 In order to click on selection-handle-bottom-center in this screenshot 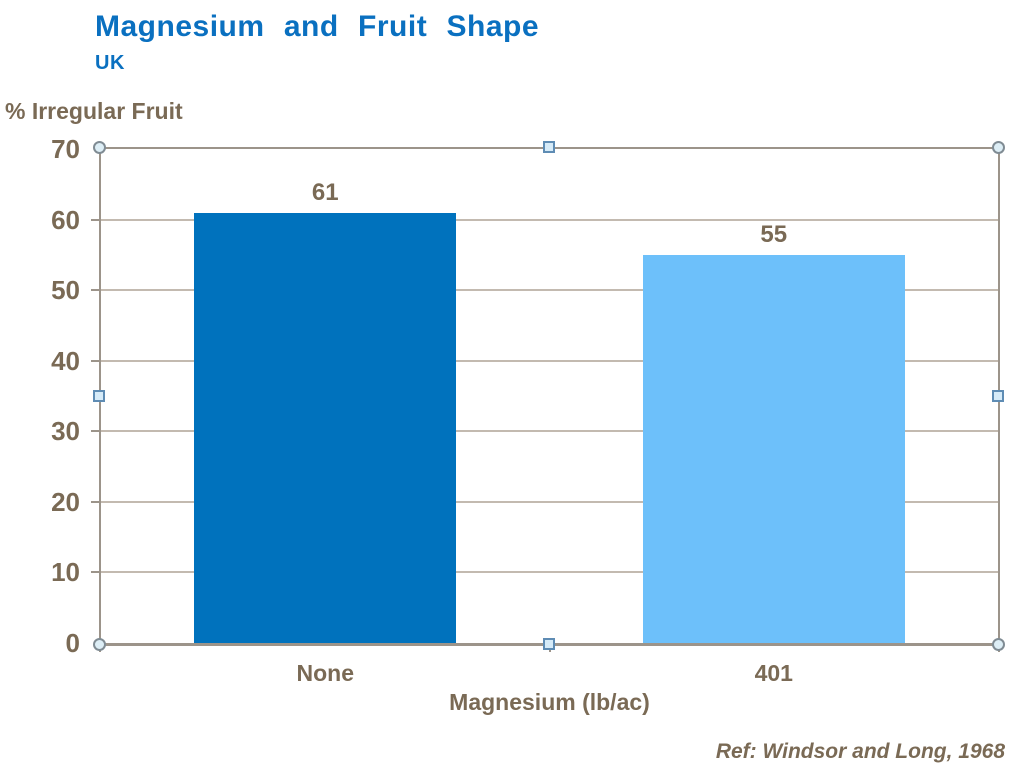, I will do `click(548, 644)`.